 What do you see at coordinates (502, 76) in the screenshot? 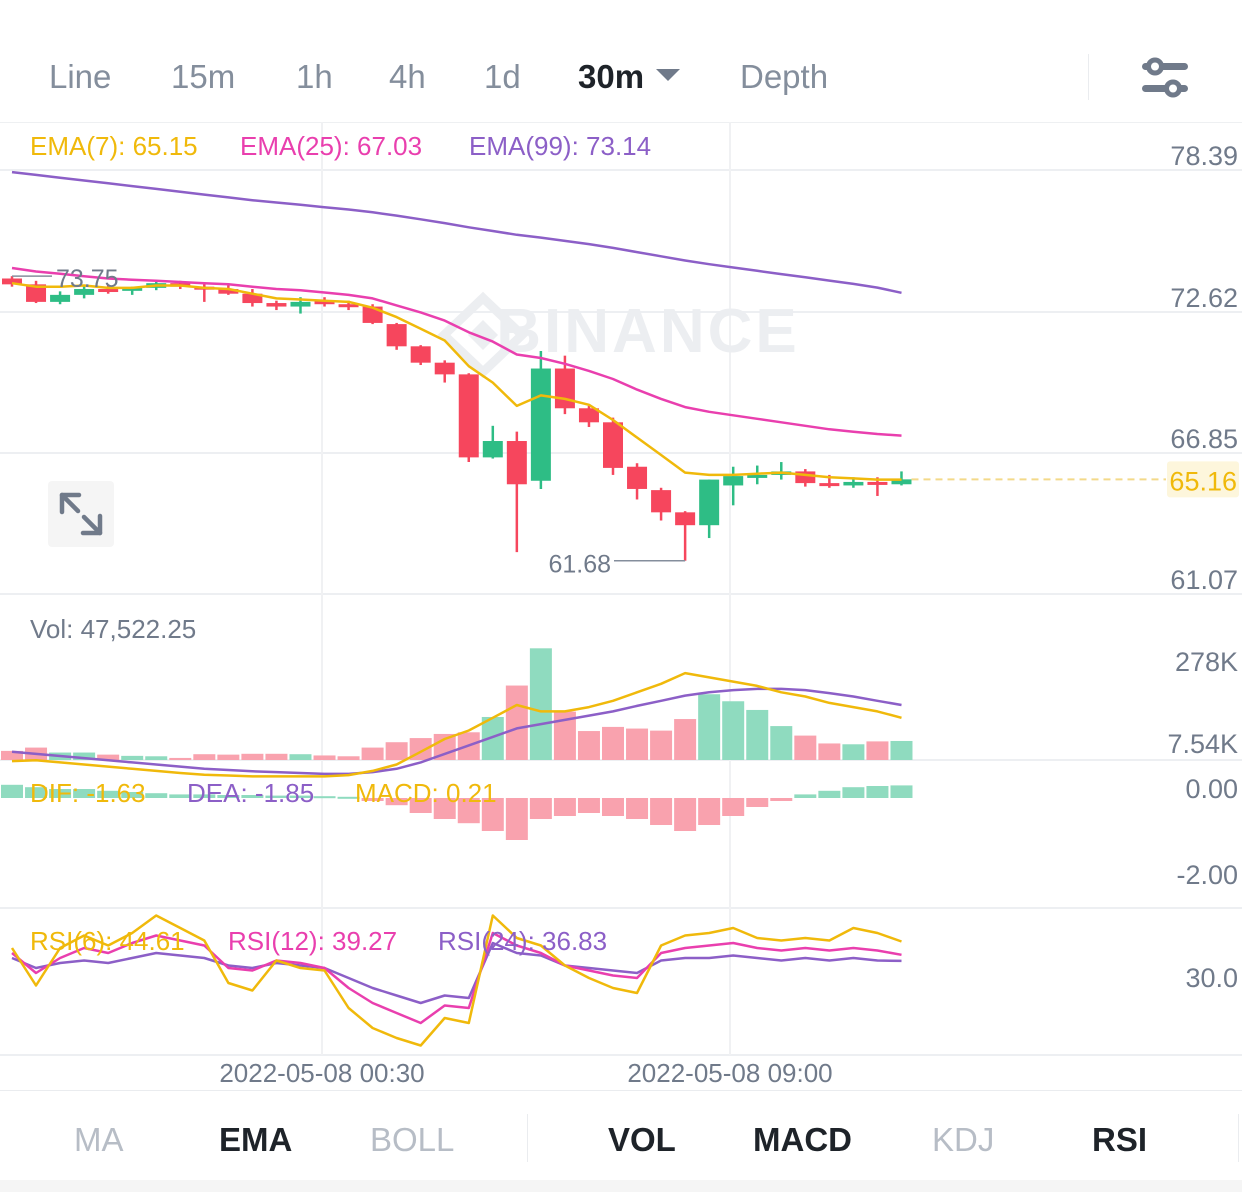
I see `tab-1d: 1d` at bounding box center [502, 76].